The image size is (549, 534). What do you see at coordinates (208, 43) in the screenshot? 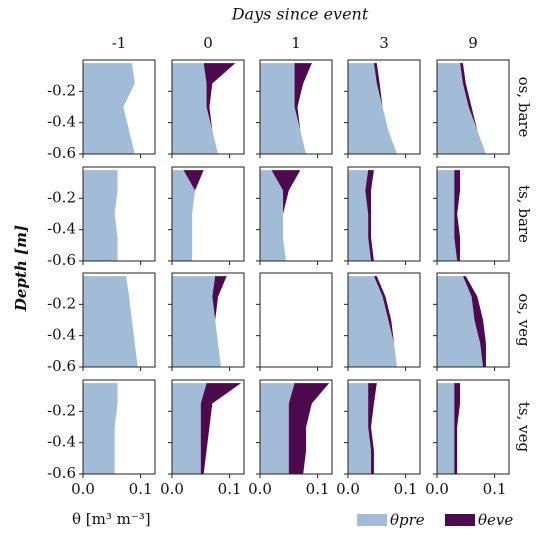
I see `column-label: 0` at bounding box center [208, 43].